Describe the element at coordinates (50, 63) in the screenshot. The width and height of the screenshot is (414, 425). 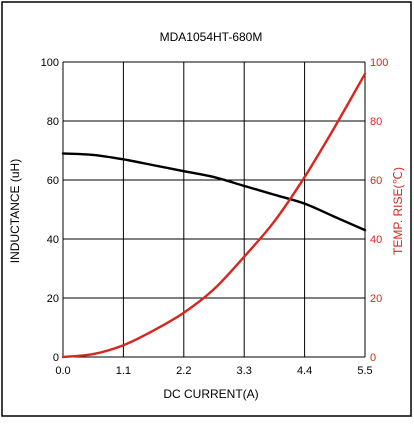
I see `y-tick-label-left: 100` at that location.